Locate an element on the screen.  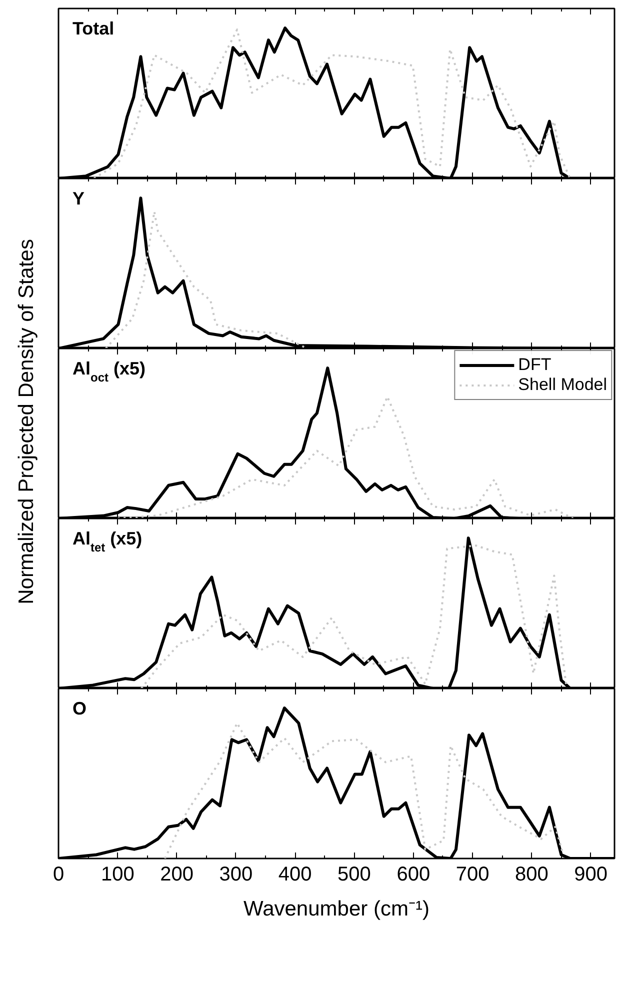
x-tick-label: 0 is located at coordinates (58, 875).